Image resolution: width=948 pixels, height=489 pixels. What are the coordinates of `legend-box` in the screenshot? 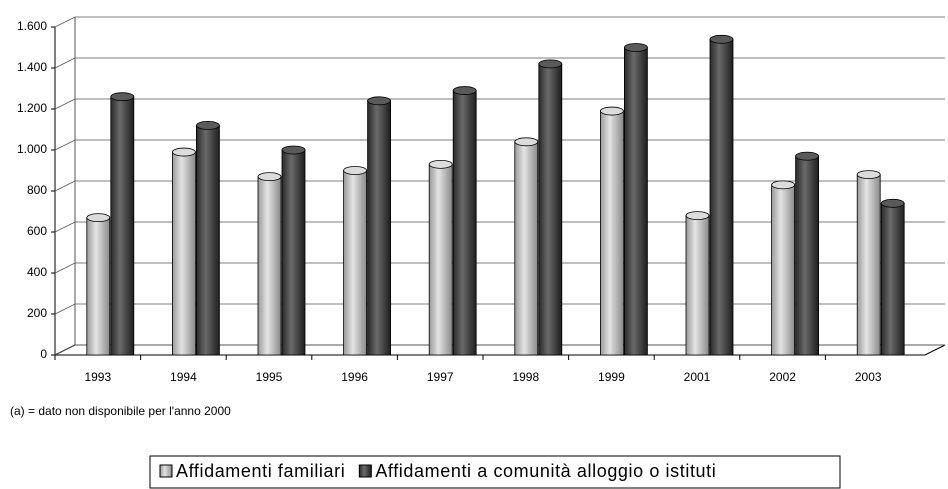 It's located at (495, 472).